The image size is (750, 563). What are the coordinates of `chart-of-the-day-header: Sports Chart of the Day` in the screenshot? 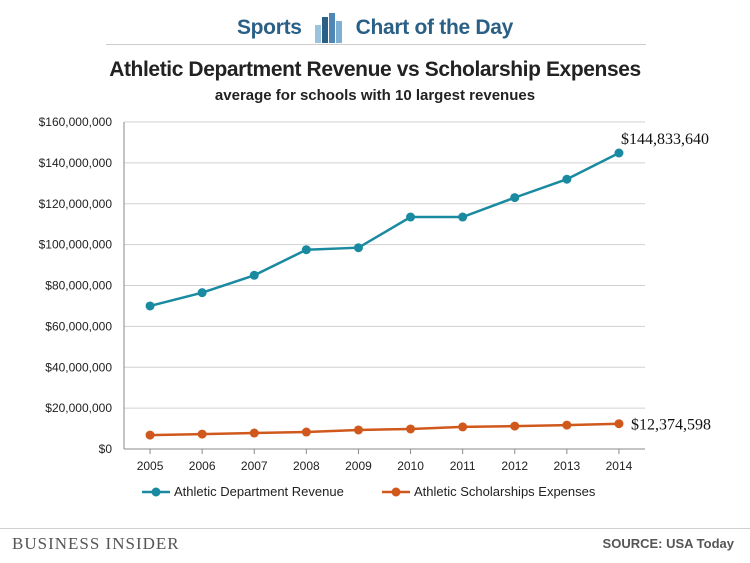 It's located at (375, 28).